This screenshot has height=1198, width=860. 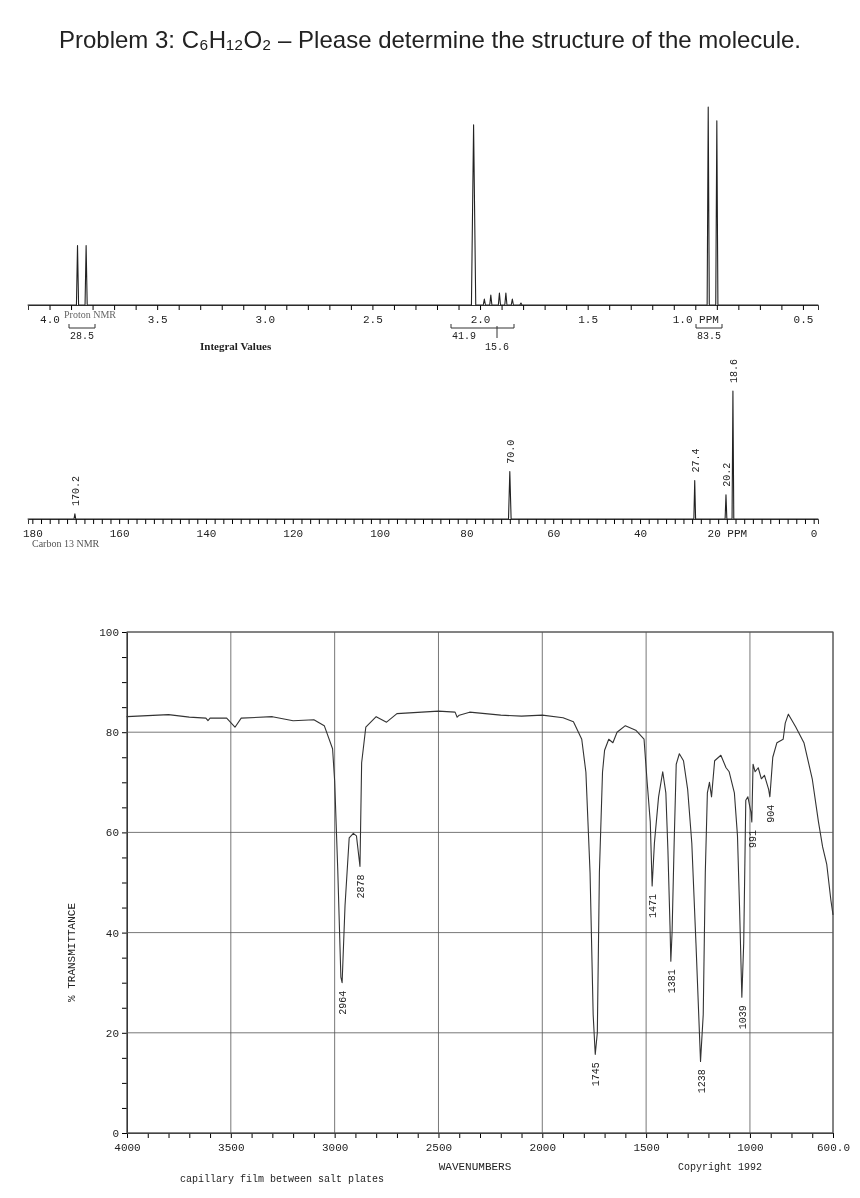 I want to click on text: Proton NMR, so click(x=90, y=314).